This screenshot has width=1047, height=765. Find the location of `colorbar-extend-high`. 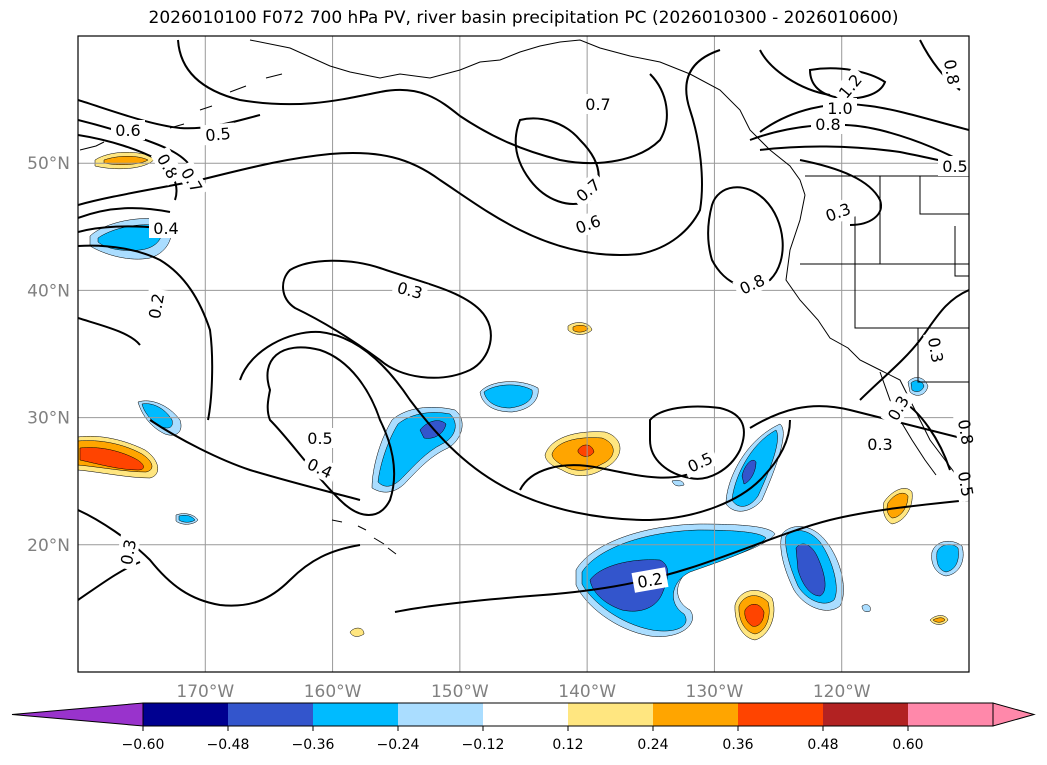

colorbar-extend-high is located at coordinates (1014, 714).